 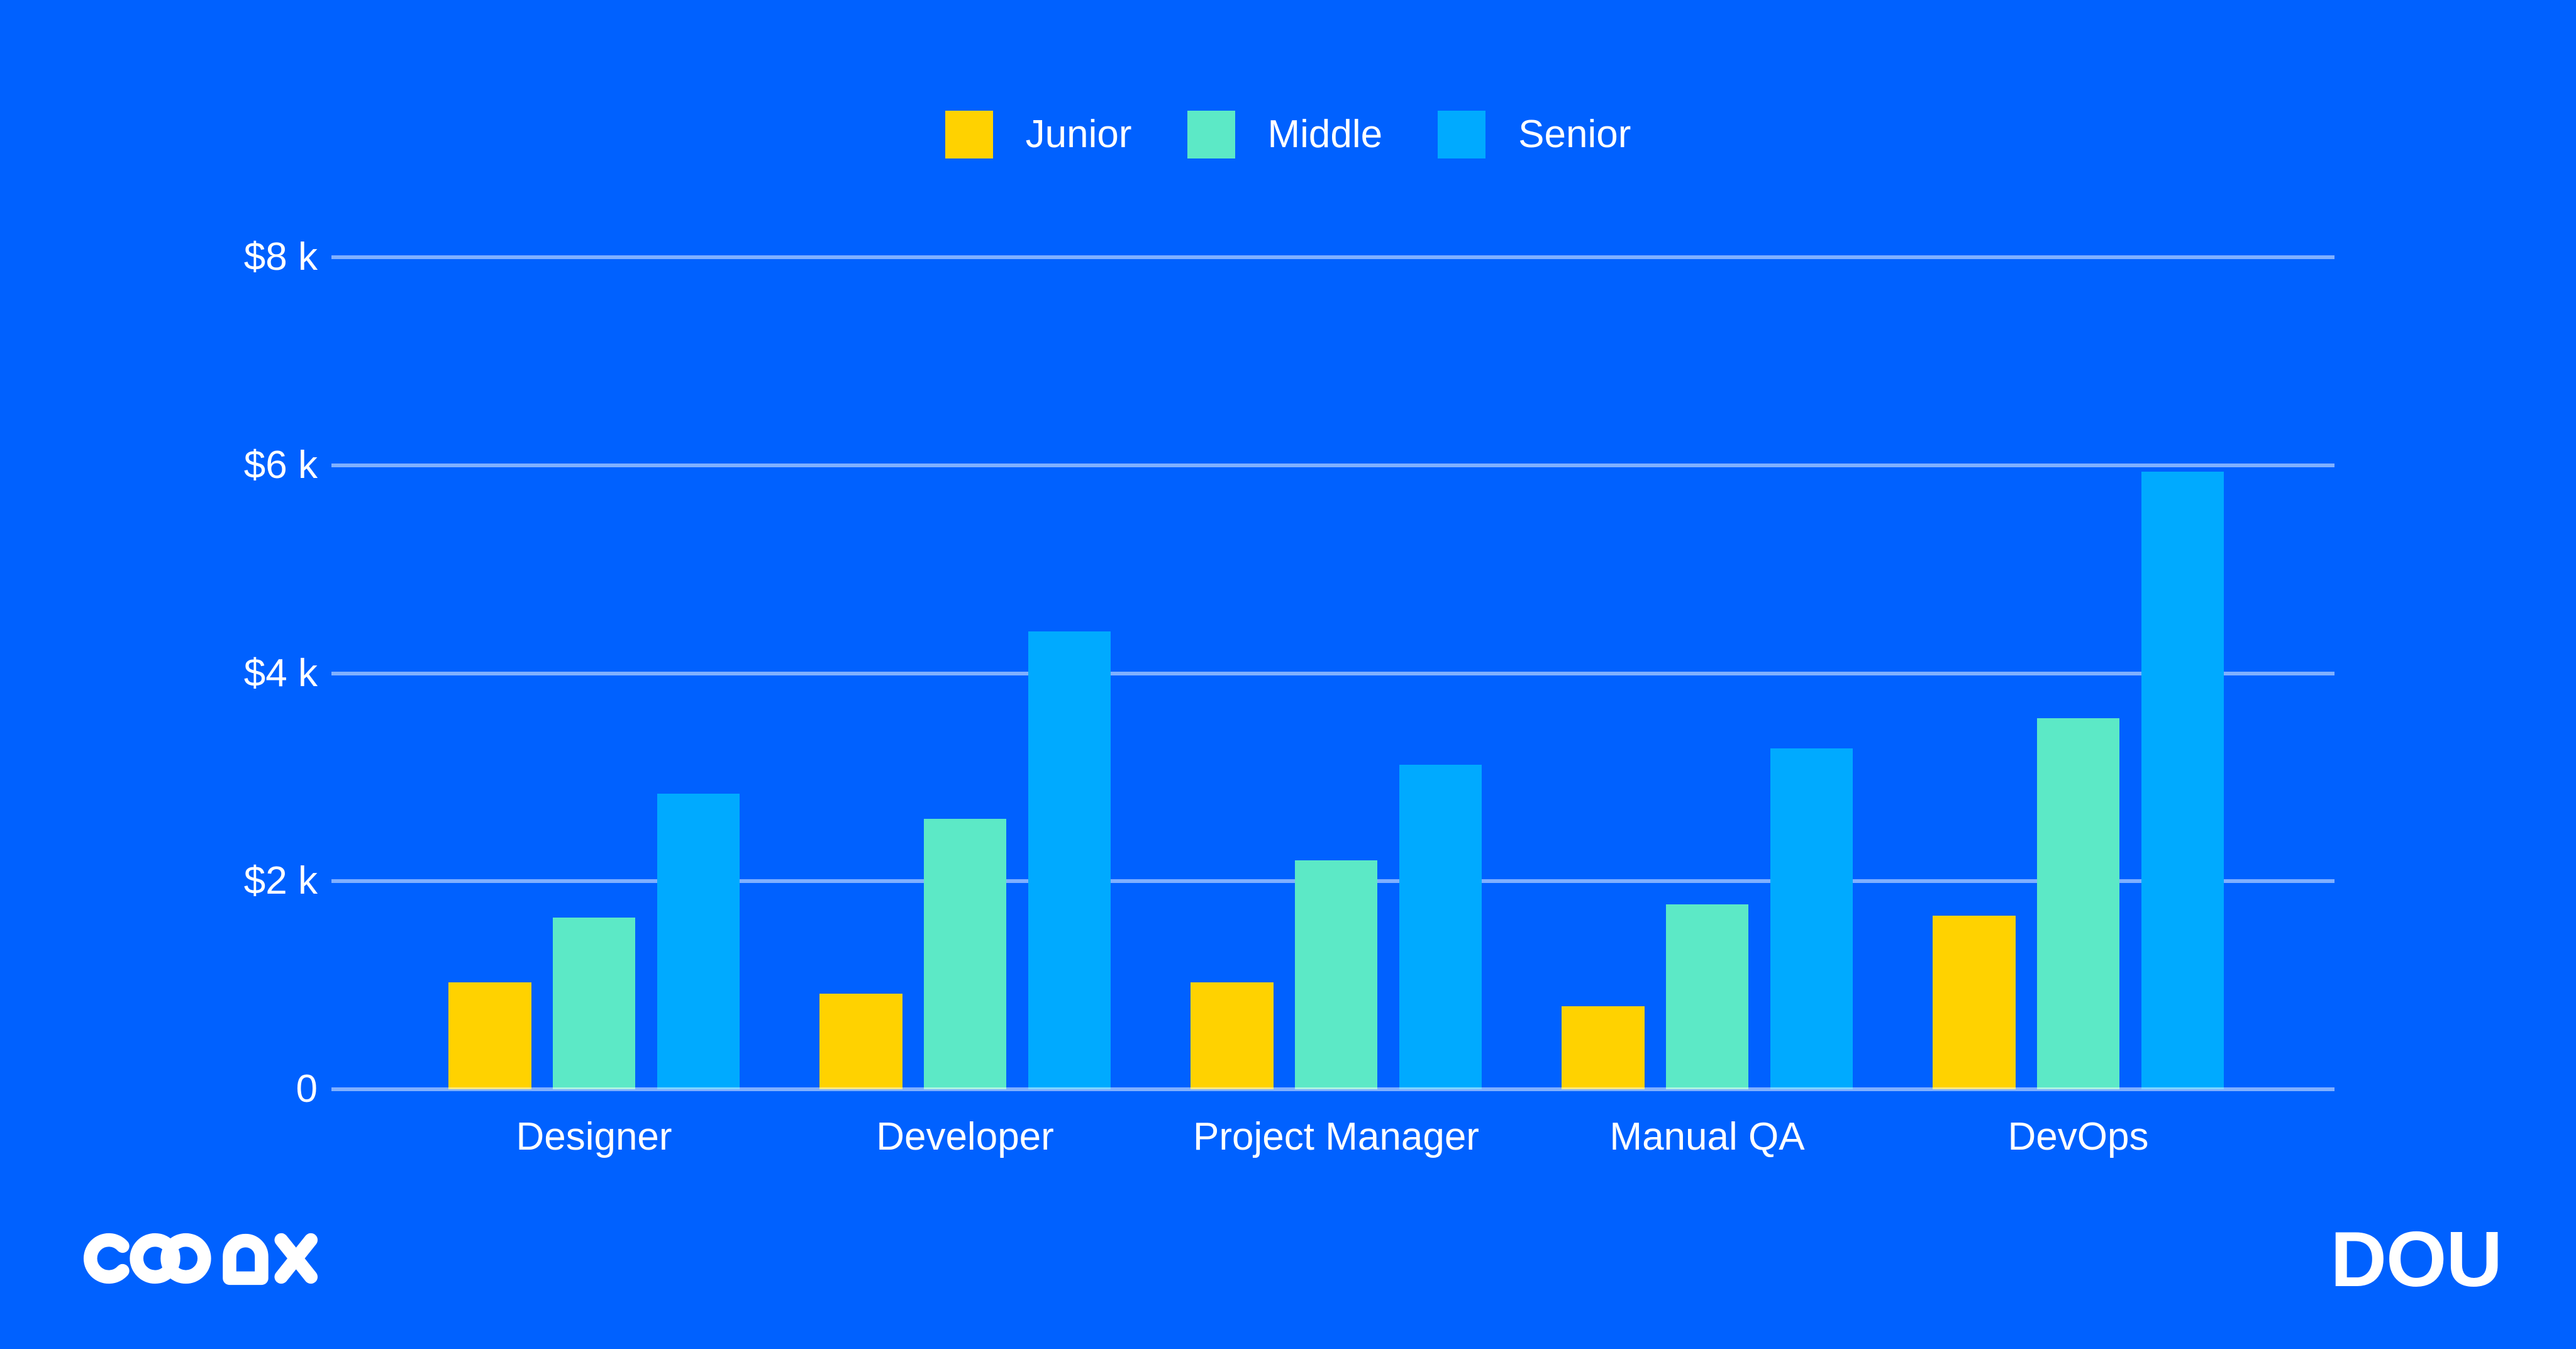 What do you see at coordinates (969, 134) in the screenshot?
I see `legend-swatch-junior` at bounding box center [969, 134].